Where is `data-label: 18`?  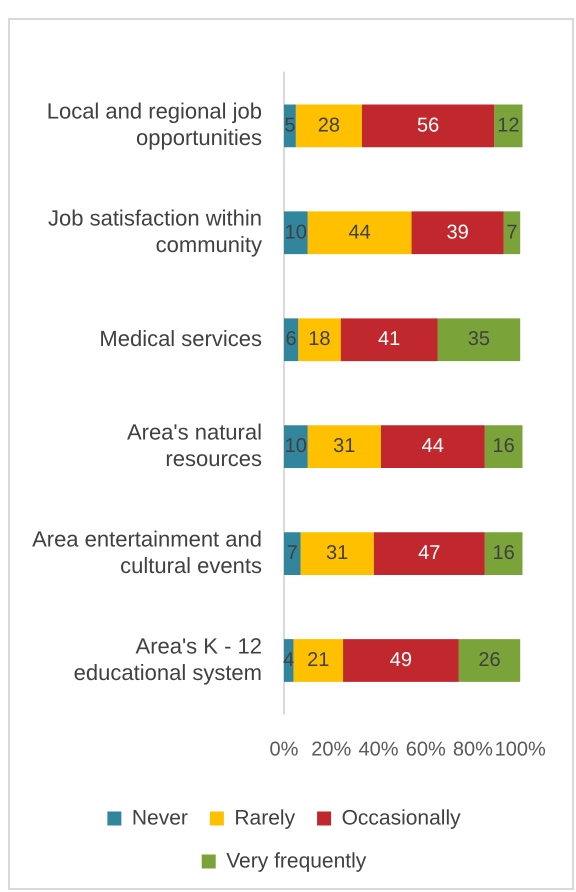
data-label: 18 is located at coordinates (319, 339).